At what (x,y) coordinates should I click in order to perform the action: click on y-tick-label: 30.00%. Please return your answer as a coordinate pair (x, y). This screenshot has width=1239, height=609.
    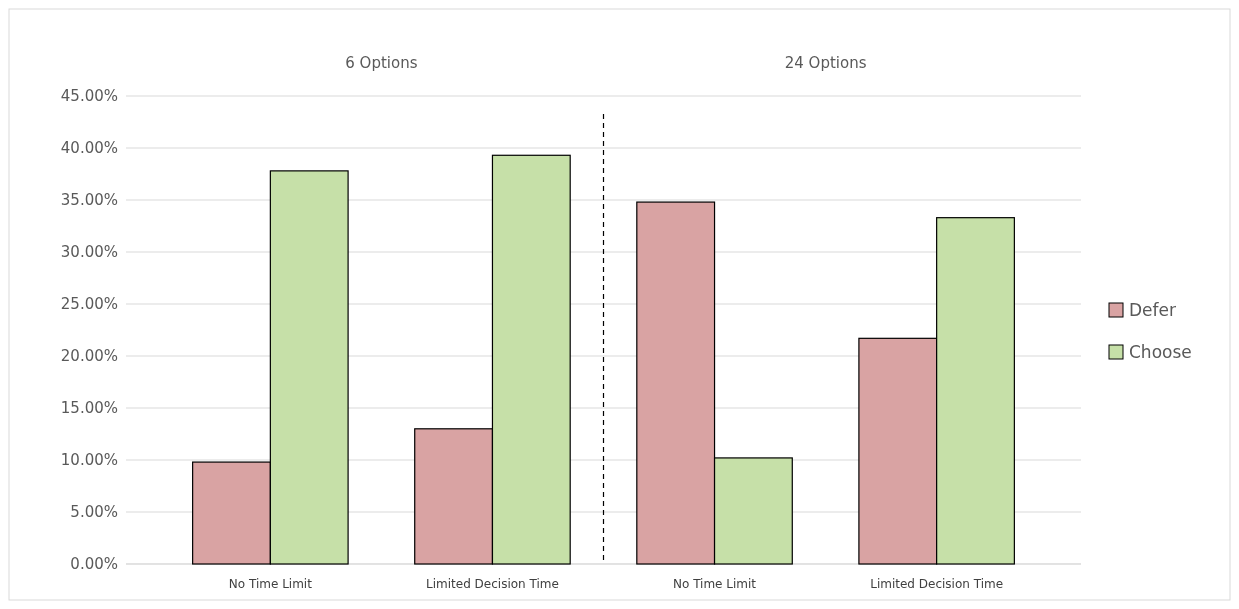
    Looking at the image, I should click on (89, 252).